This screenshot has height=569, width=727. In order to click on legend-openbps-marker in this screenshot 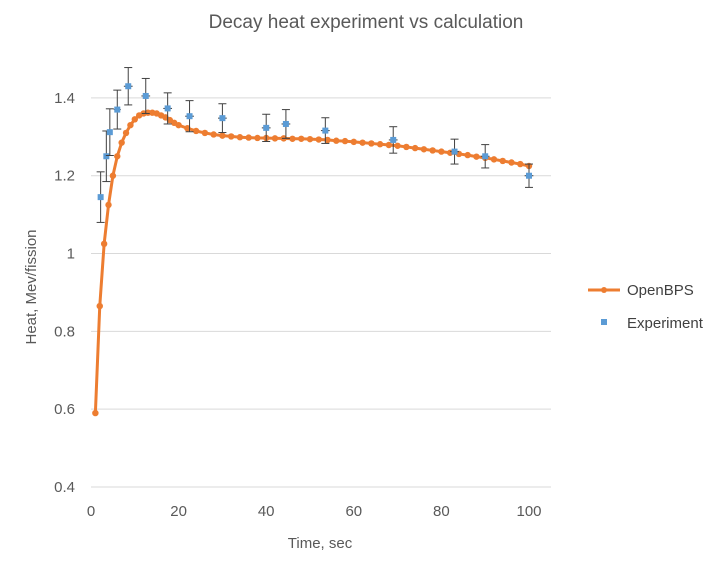, I will do `click(604, 290)`.